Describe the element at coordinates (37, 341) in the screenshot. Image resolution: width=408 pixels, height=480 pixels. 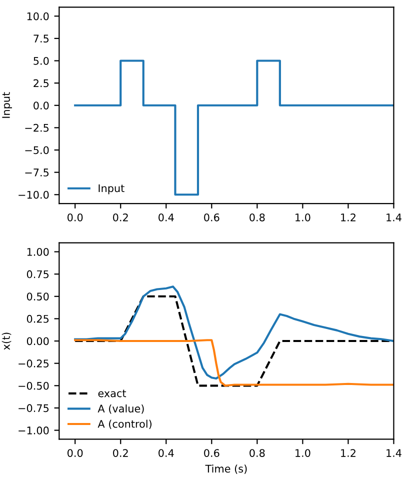
I see `y-tick-label: 0.00` at that location.